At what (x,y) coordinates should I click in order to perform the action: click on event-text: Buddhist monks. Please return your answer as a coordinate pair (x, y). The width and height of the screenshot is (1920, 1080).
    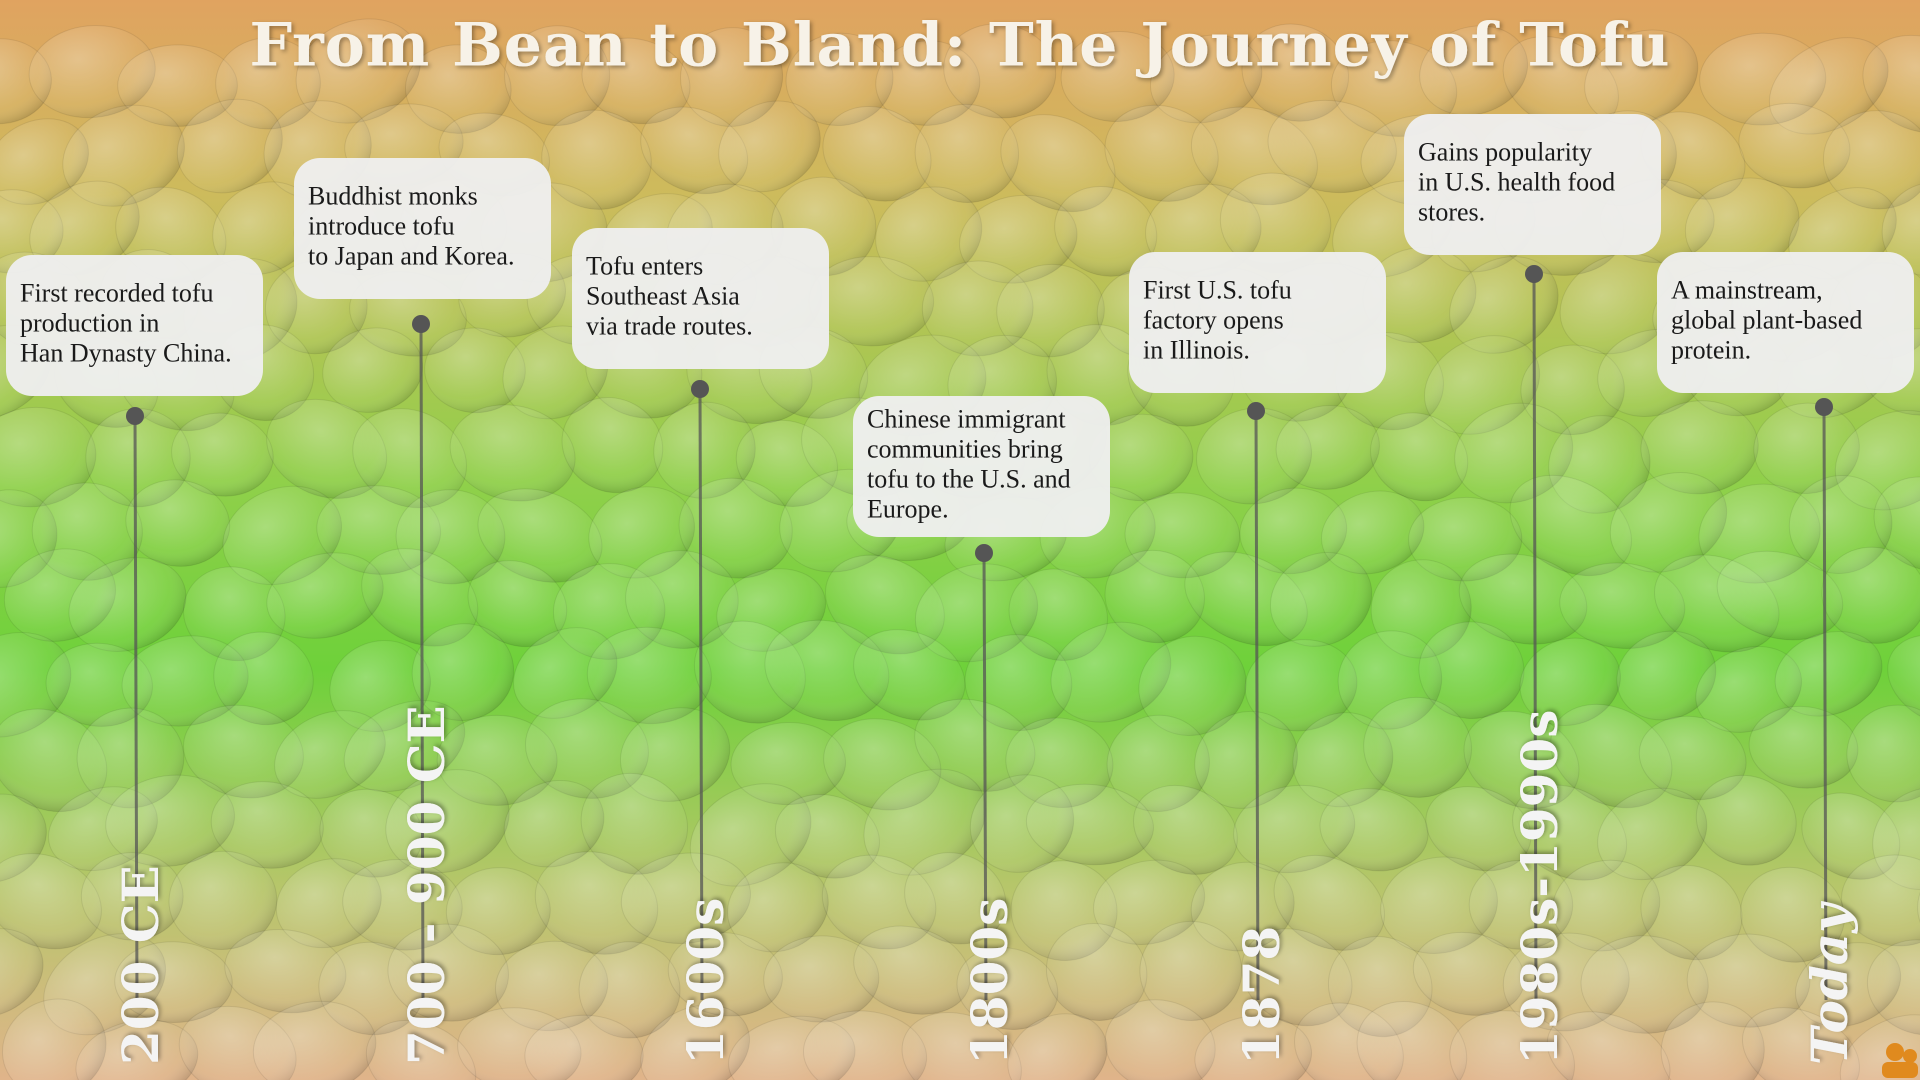
    Looking at the image, I should click on (393, 195).